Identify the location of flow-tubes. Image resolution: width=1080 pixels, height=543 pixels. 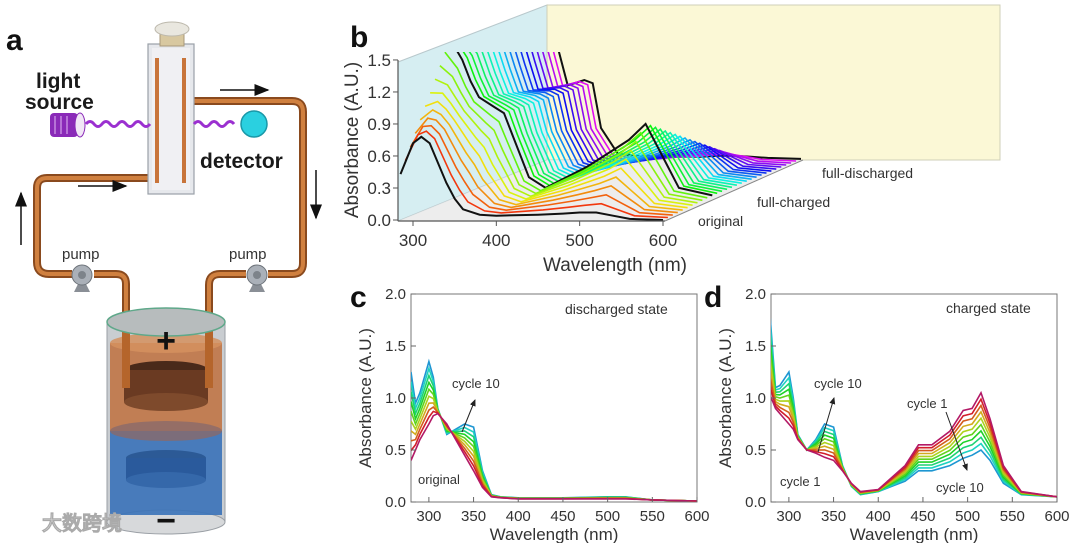
(170, 216).